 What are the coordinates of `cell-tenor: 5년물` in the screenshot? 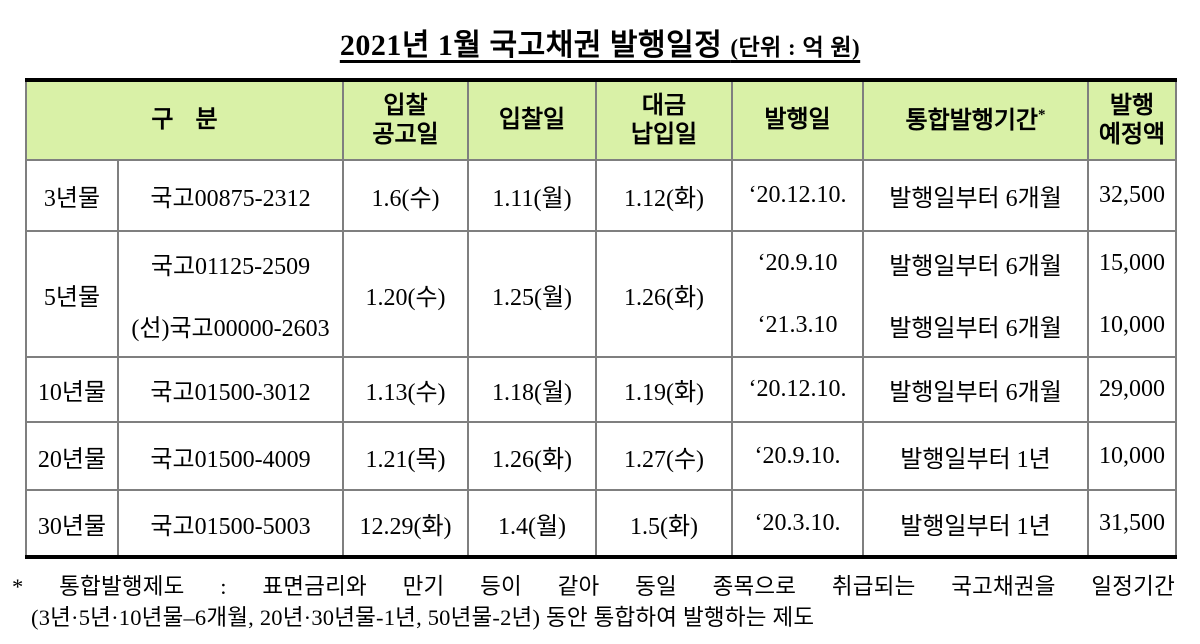 It's located at (72, 294).